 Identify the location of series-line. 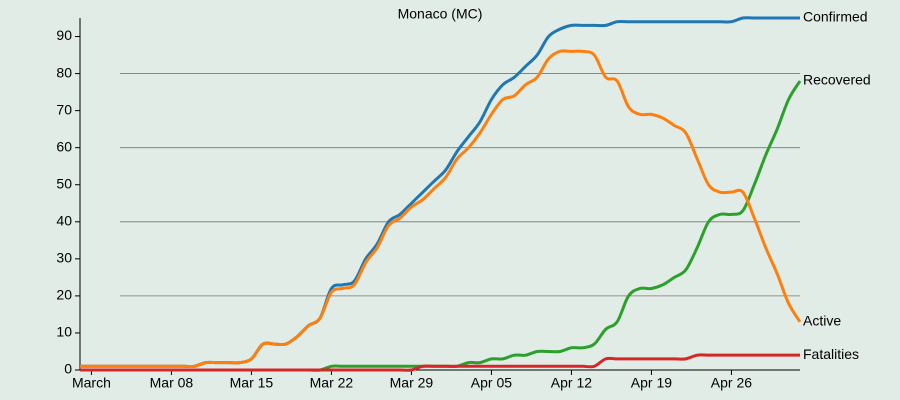
(439, 362).